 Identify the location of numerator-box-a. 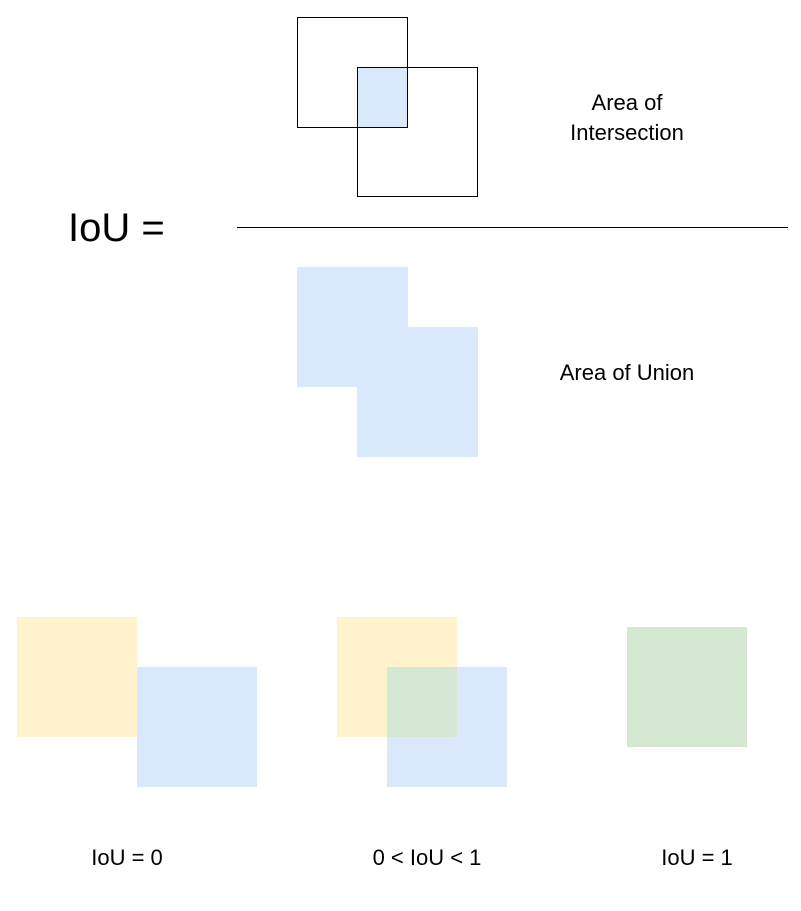
(352, 72).